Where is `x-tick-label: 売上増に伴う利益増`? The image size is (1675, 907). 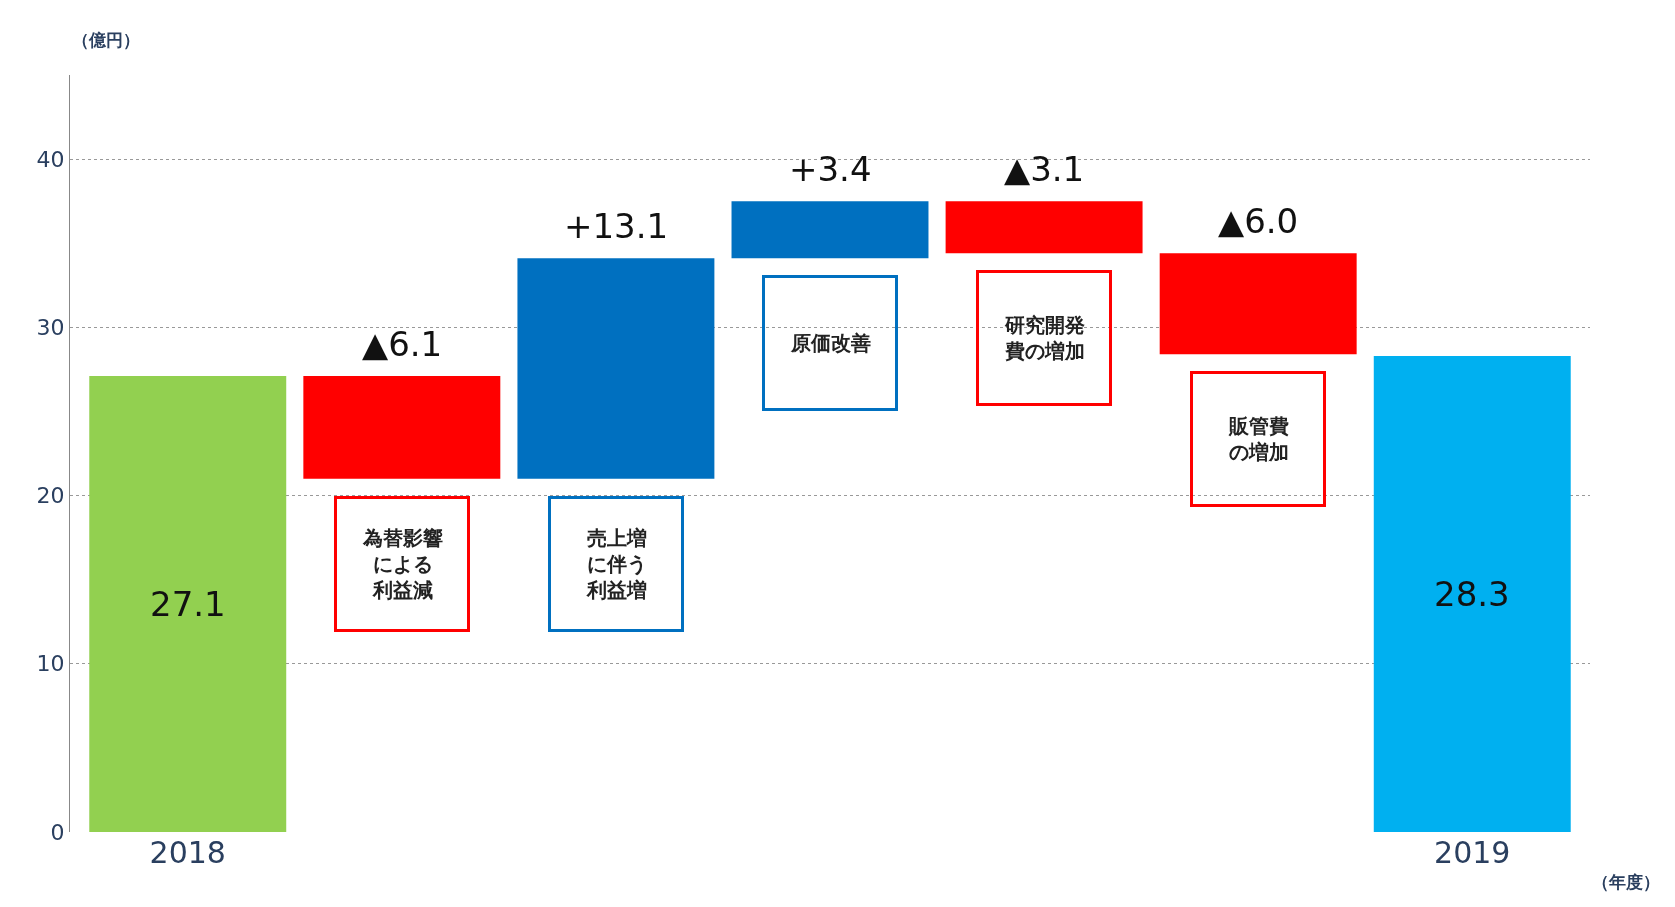 x-tick-label: 売上増に伴う利益増 is located at coordinates (616, 564).